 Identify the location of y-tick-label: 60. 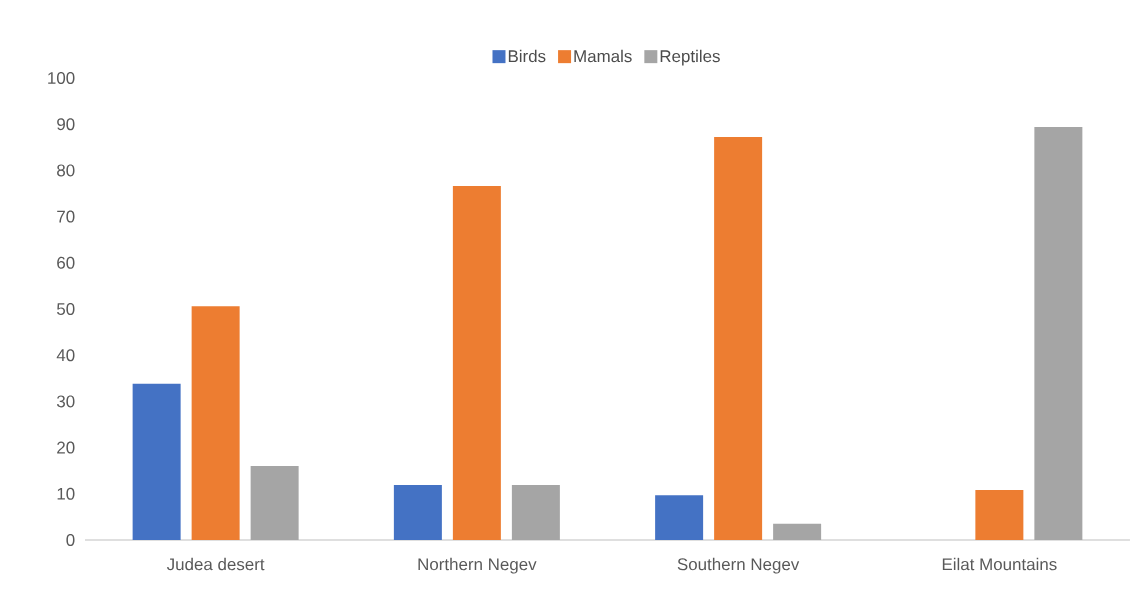
(66, 262).